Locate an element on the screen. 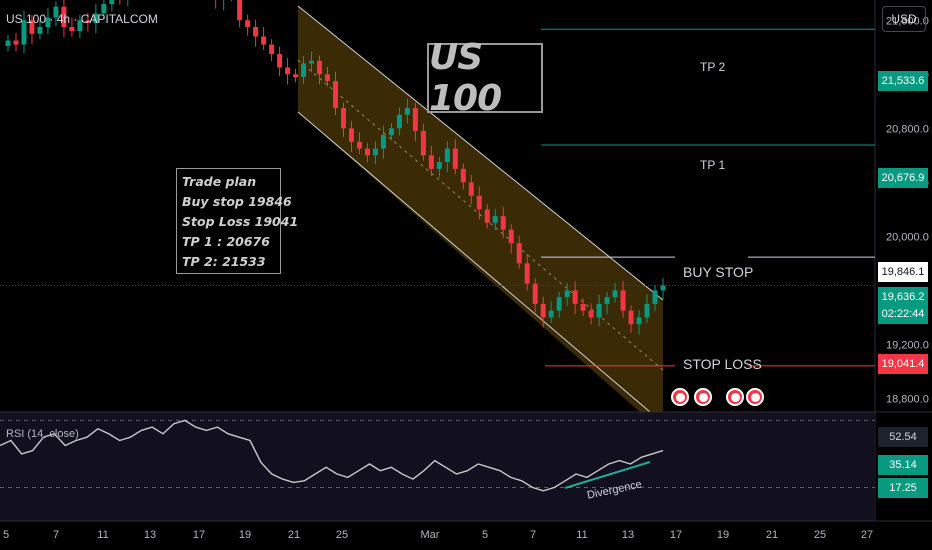 The width and height of the screenshot is (932, 550). rsi-line is located at coordinates (332, 455).